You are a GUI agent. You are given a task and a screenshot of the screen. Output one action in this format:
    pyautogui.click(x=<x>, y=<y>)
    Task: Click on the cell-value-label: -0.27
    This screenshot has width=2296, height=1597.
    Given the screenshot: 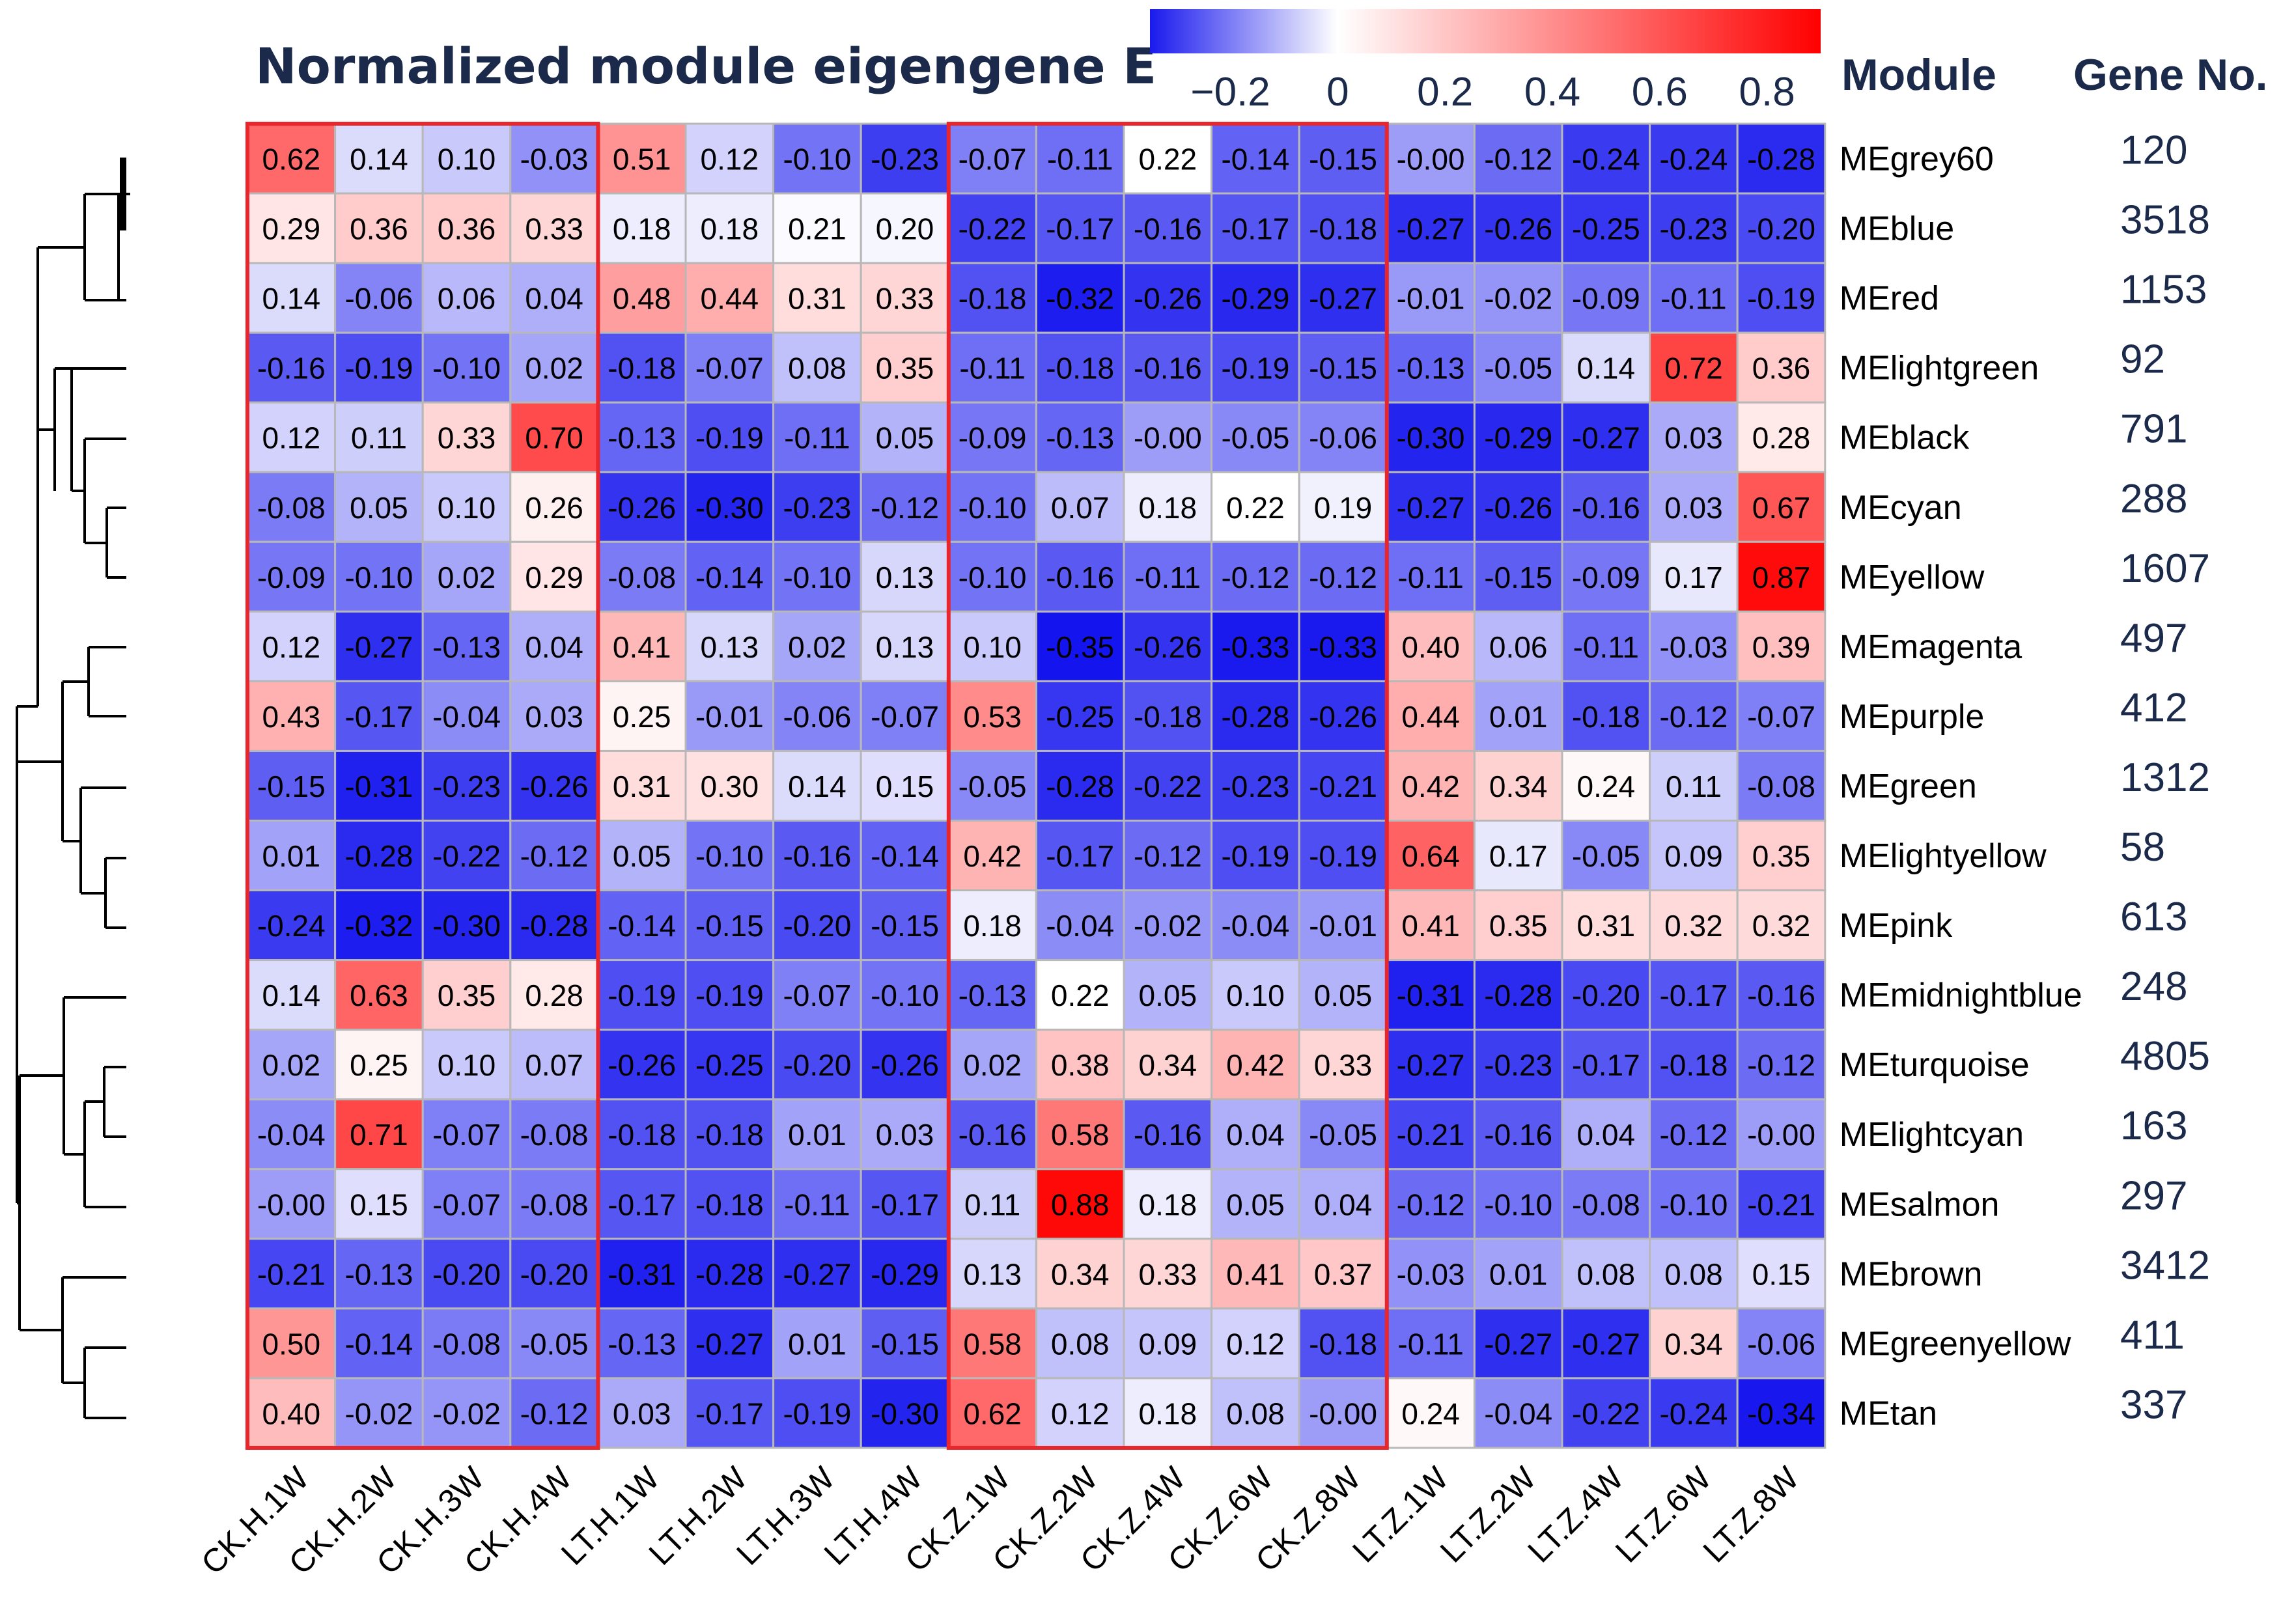 What is the action you would take?
    pyautogui.click(x=1518, y=1344)
    